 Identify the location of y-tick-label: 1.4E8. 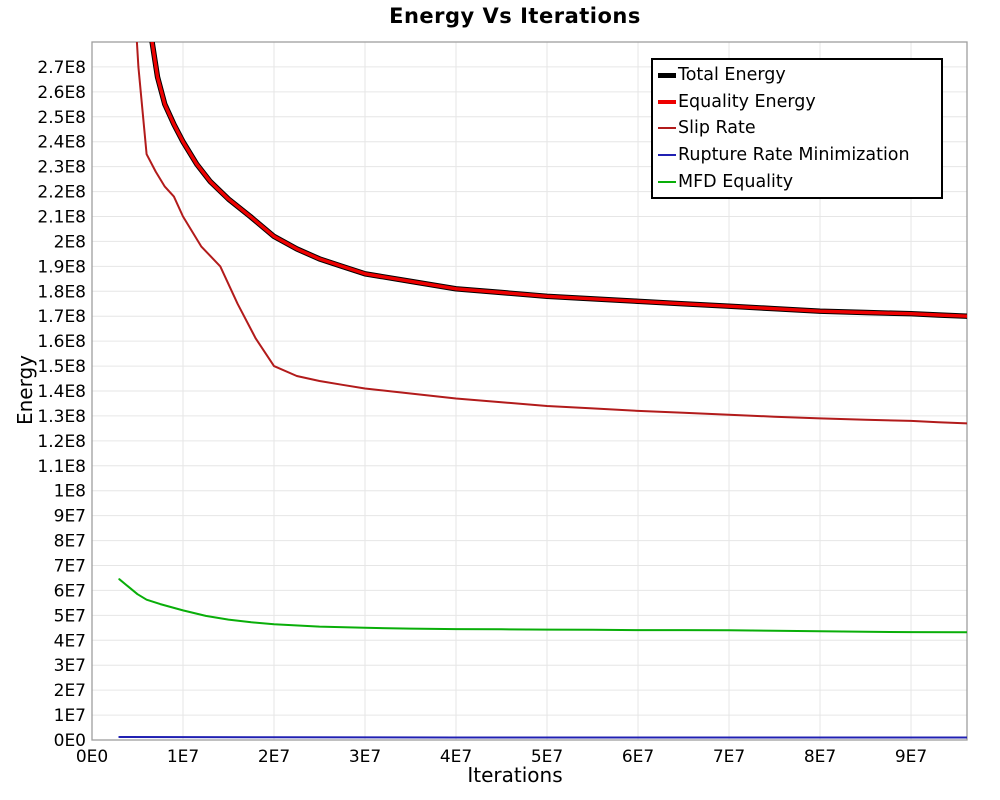
(61, 392).